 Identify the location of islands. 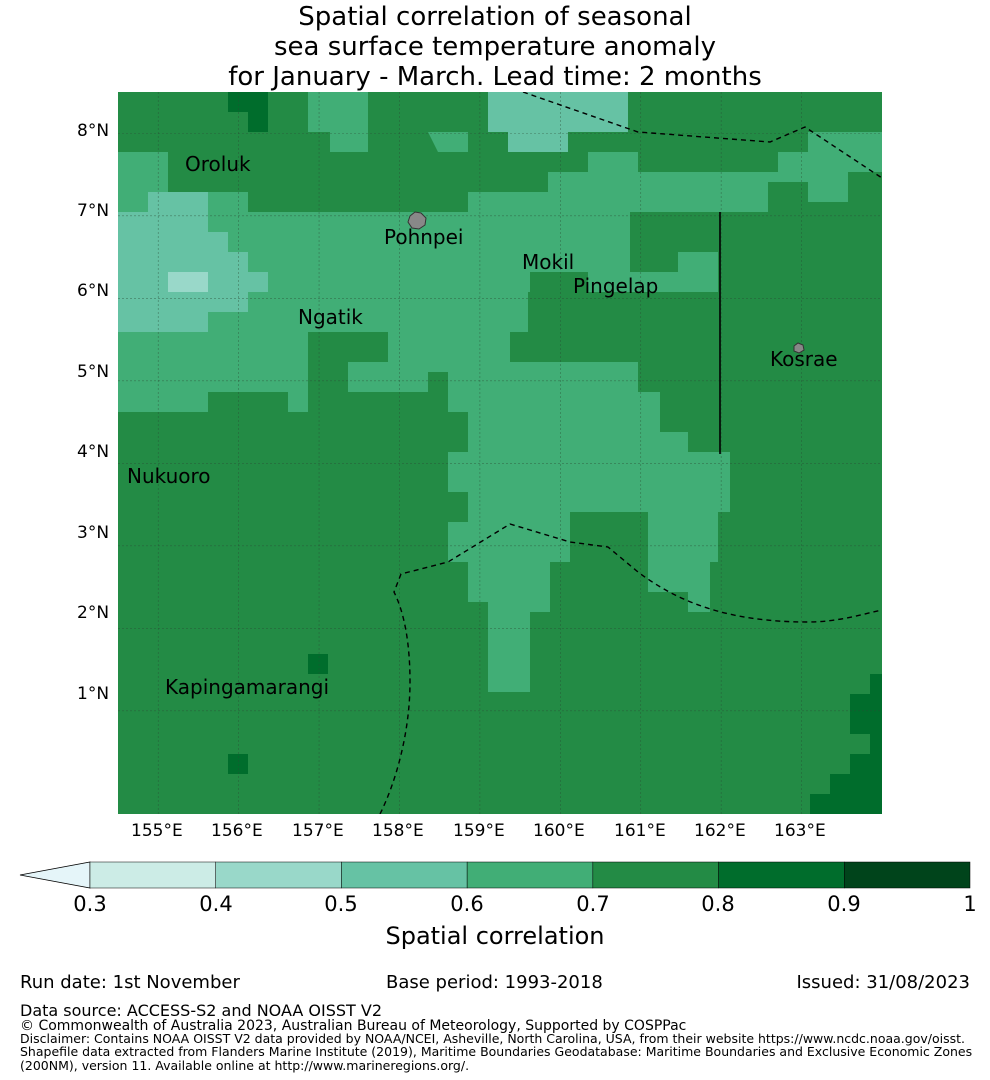
(606, 282).